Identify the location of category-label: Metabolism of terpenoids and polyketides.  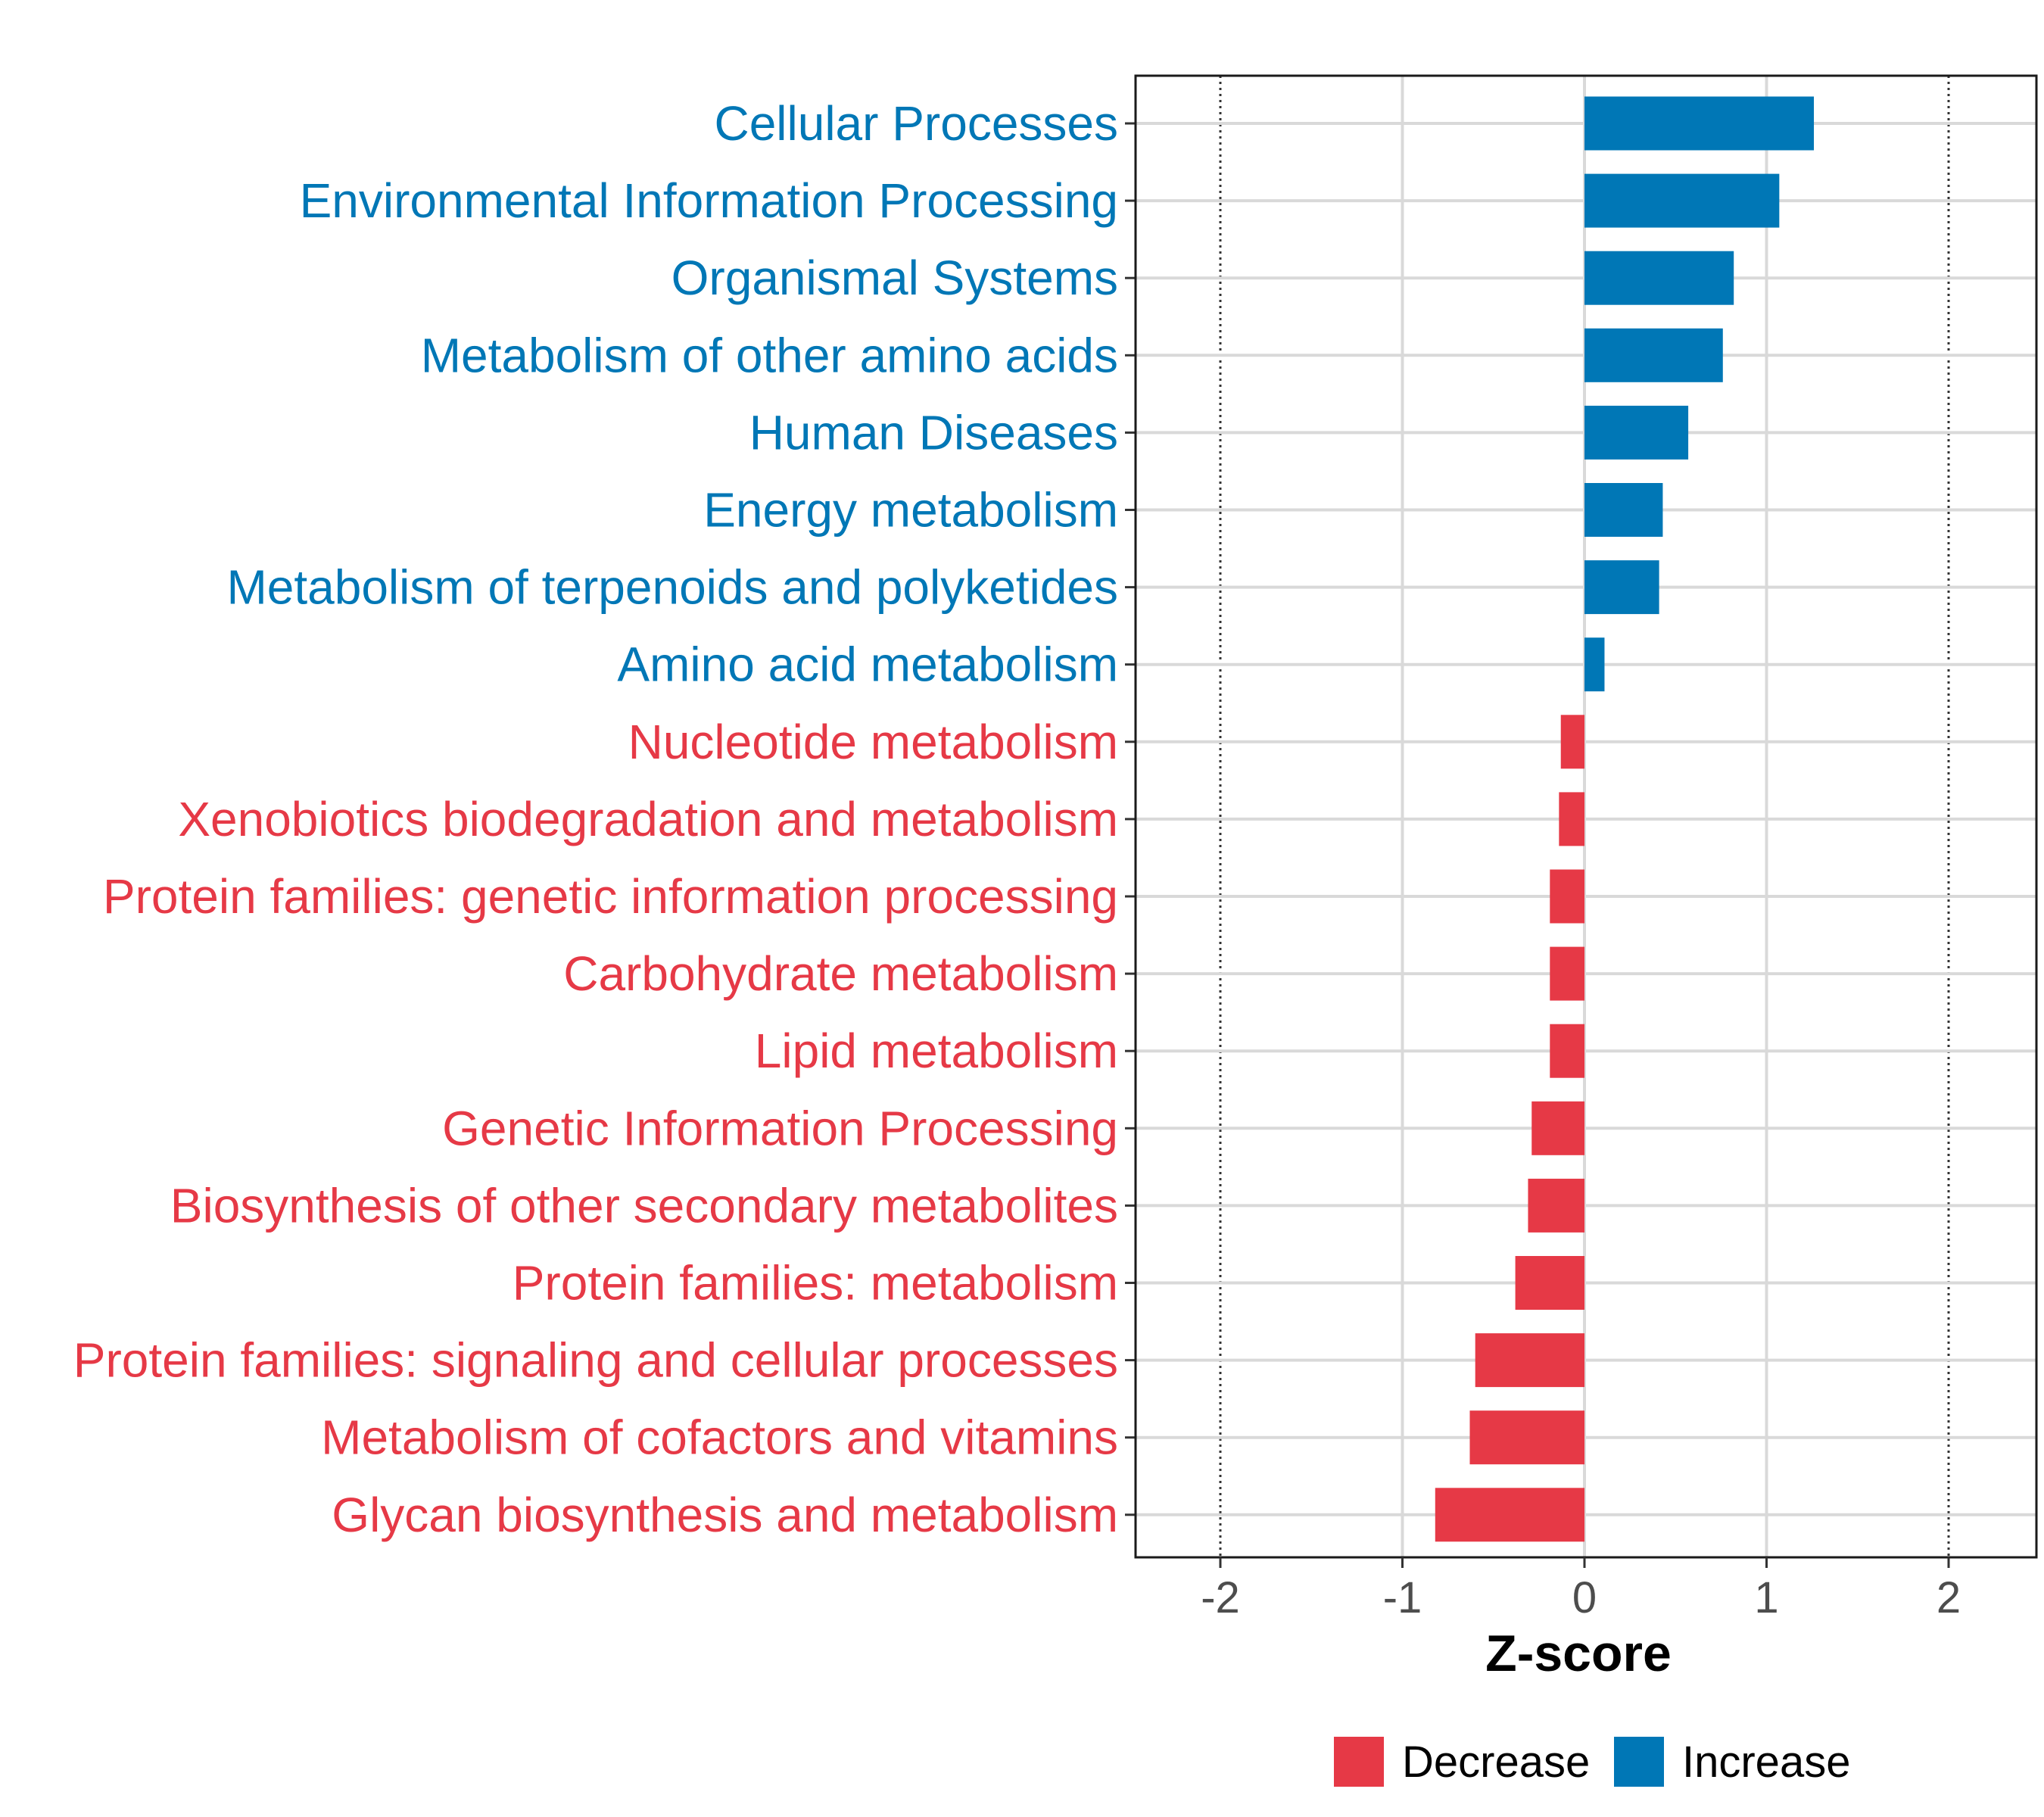
(672, 587).